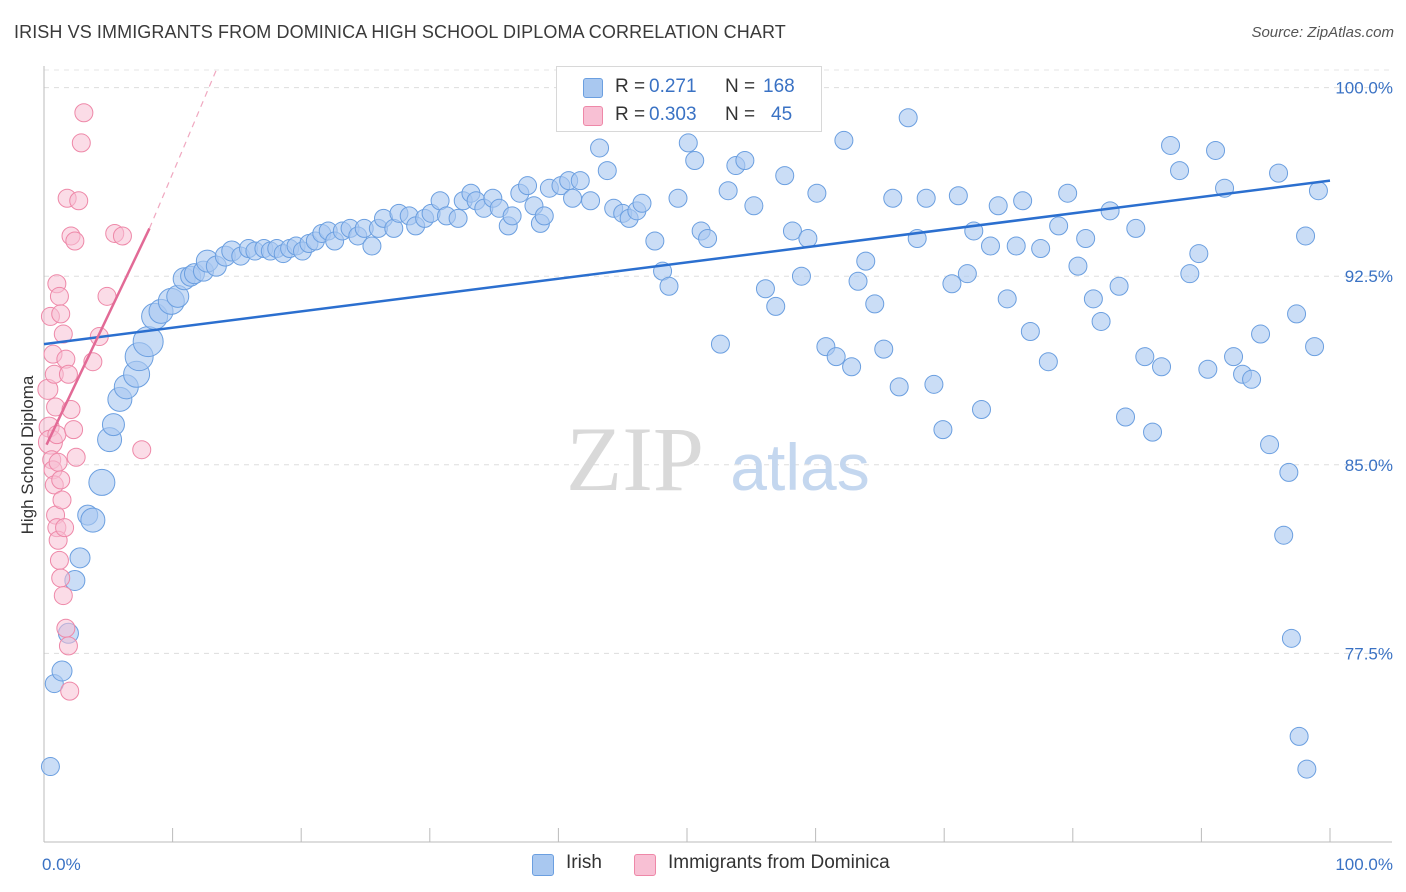 The height and width of the screenshot is (892, 1406). What do you see at coordinates (1322, 32) in the screenshot?
I see `source-label: Source: ZipAtlas.com` at bounding box center [1322, 32].